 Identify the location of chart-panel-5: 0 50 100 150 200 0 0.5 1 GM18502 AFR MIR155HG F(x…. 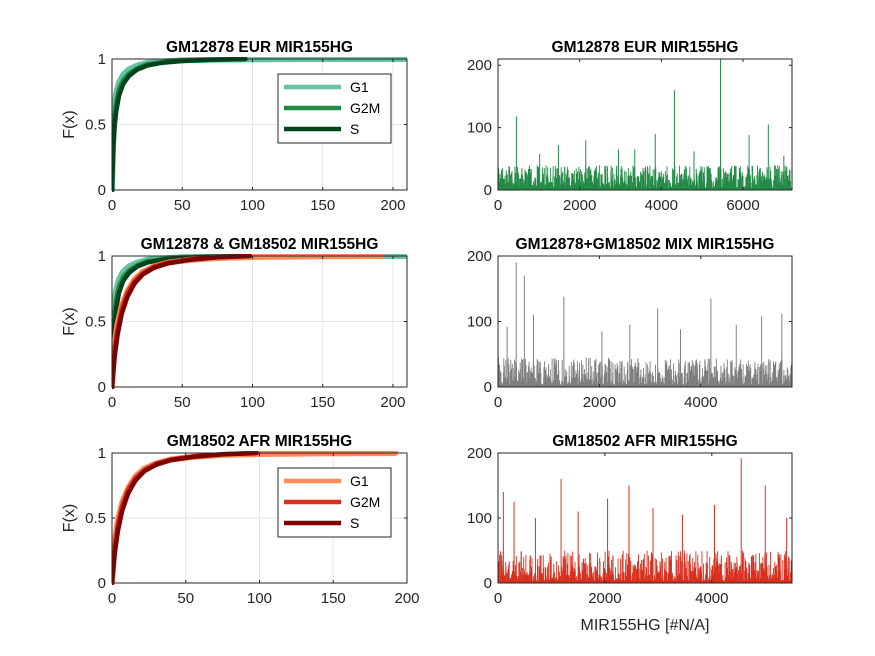
(240, 520).